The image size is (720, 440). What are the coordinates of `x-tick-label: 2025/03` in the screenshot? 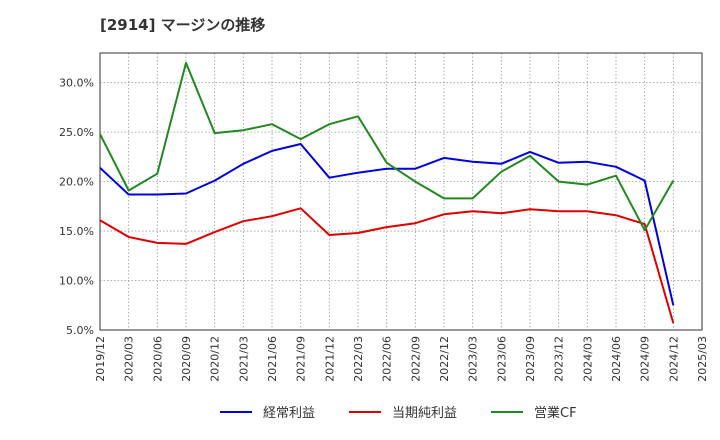 It's located at (702, 359).